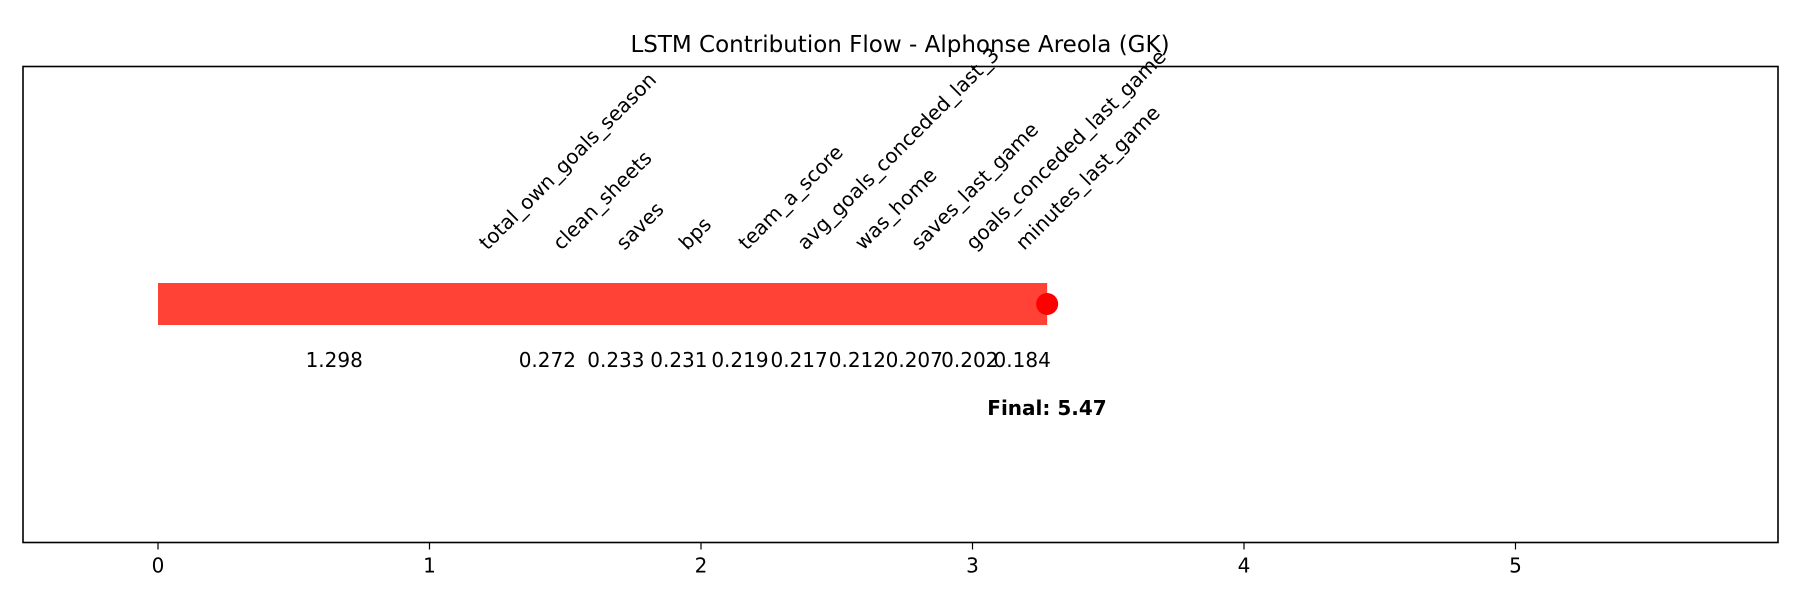  Describe the element at coordinates (603, 304) in the screenshot. I see `contribution-flow-bar` at that location.